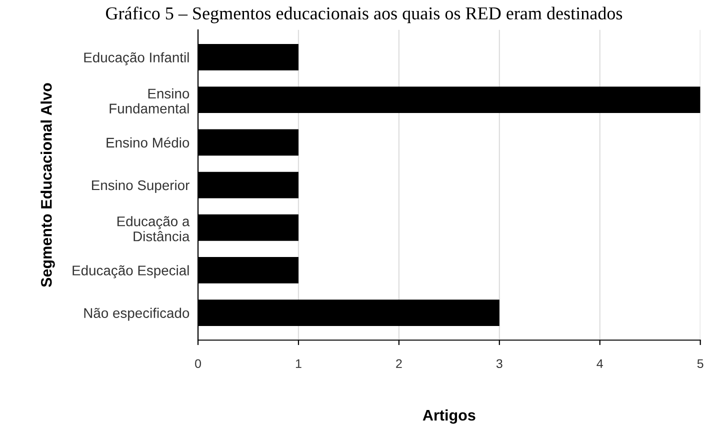  Describe the element at coordinates (599, 363) in the screenshot. I see `x-tick-label: 4` at that location.